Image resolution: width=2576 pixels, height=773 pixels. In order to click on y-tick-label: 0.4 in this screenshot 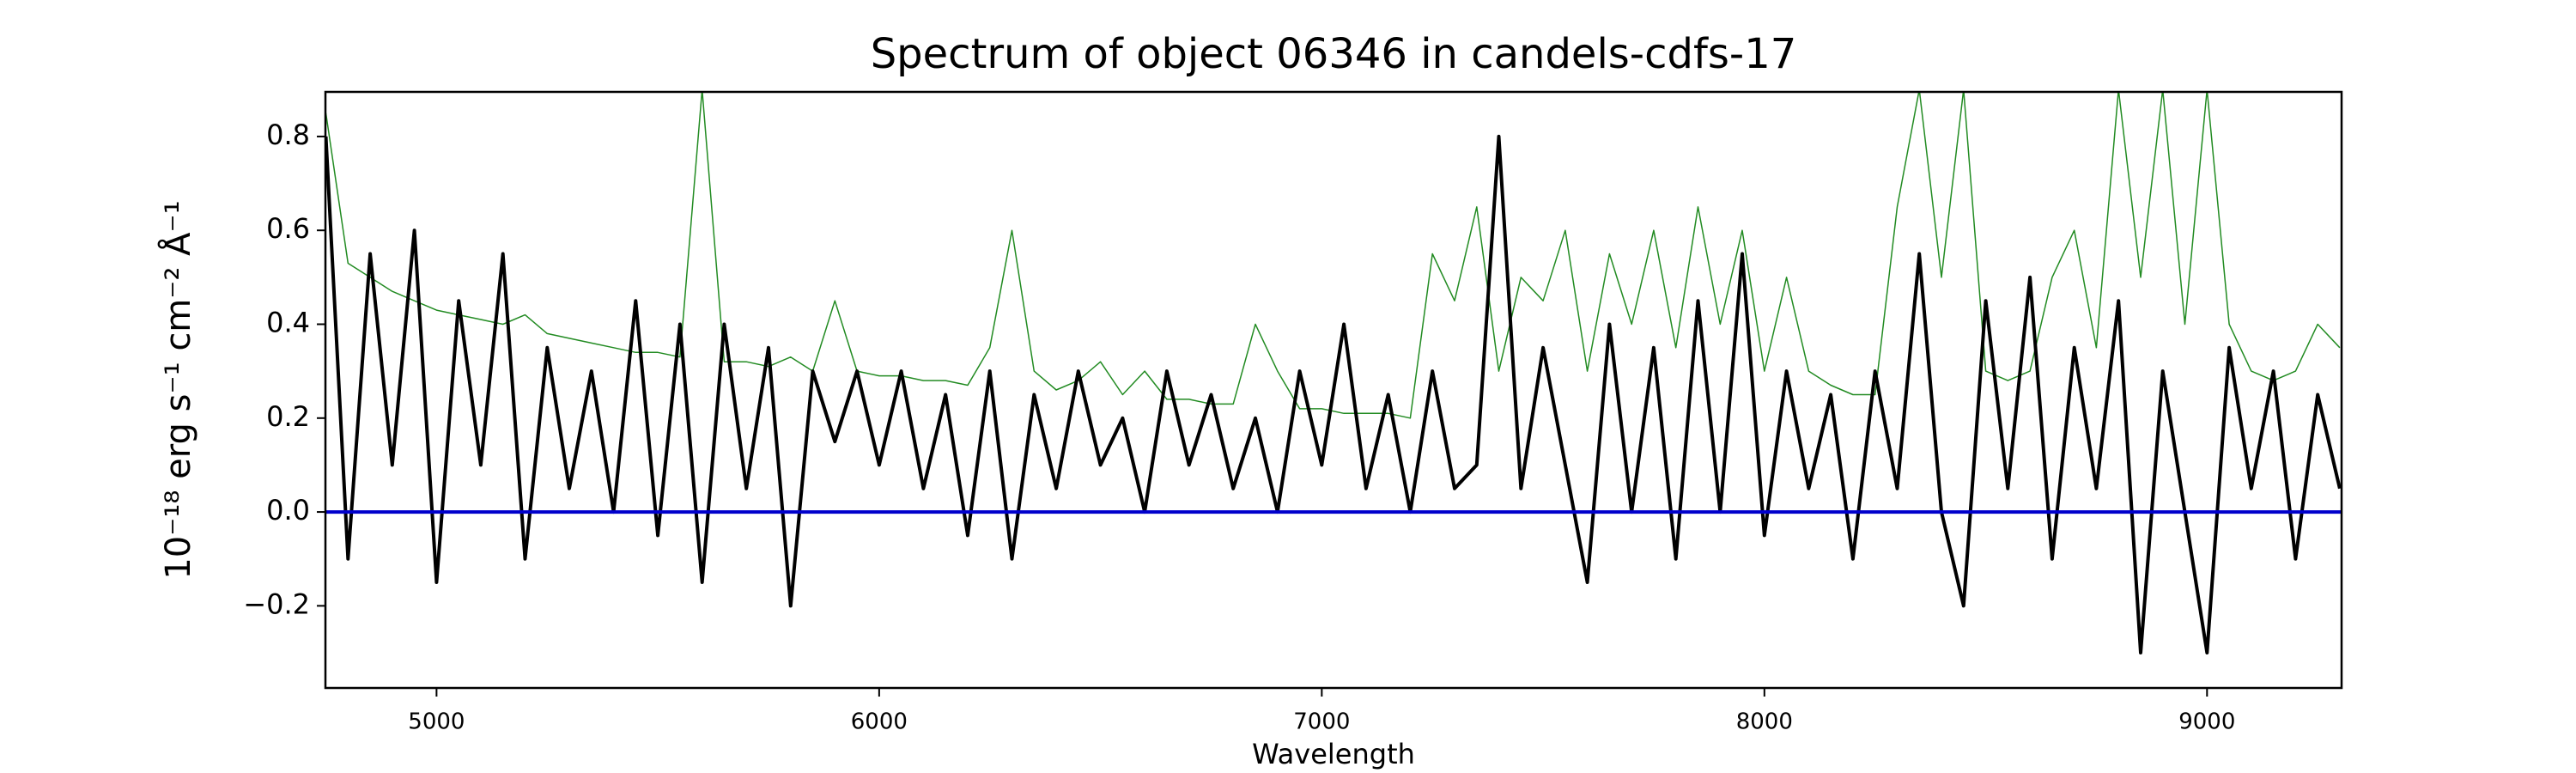, I will do `click(288, 322)`.